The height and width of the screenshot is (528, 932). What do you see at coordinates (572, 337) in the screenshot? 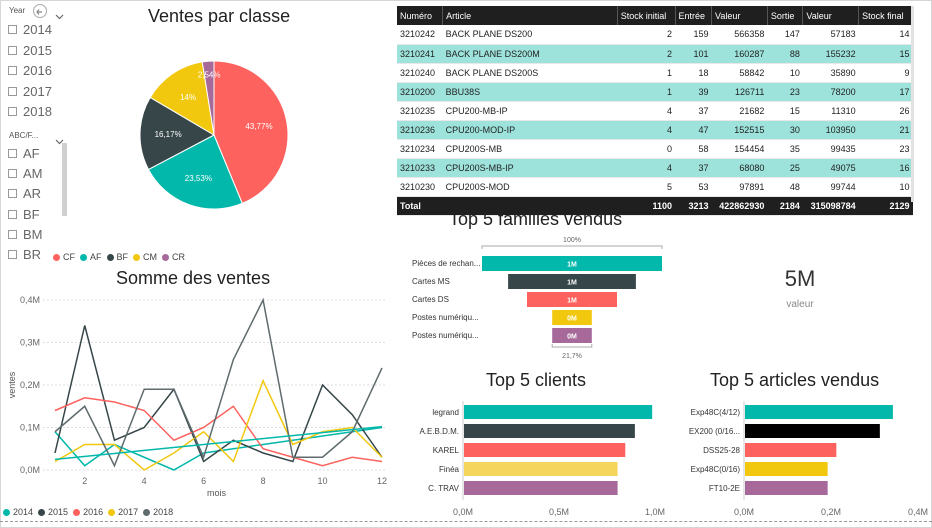
I see `funnel-value-label: 0M` at bounding box center [572, 337].